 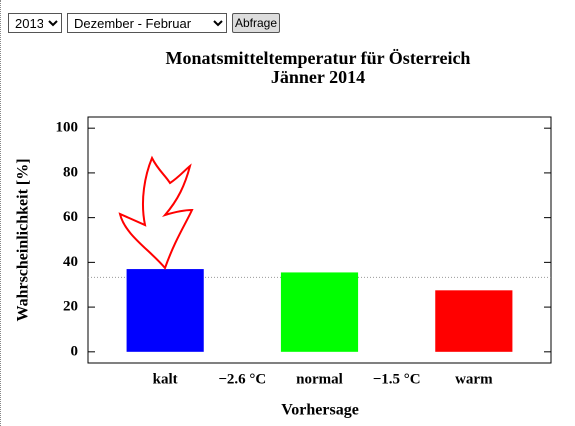 I want to click on y-tick-label: 60, so click(x=70, y=217).